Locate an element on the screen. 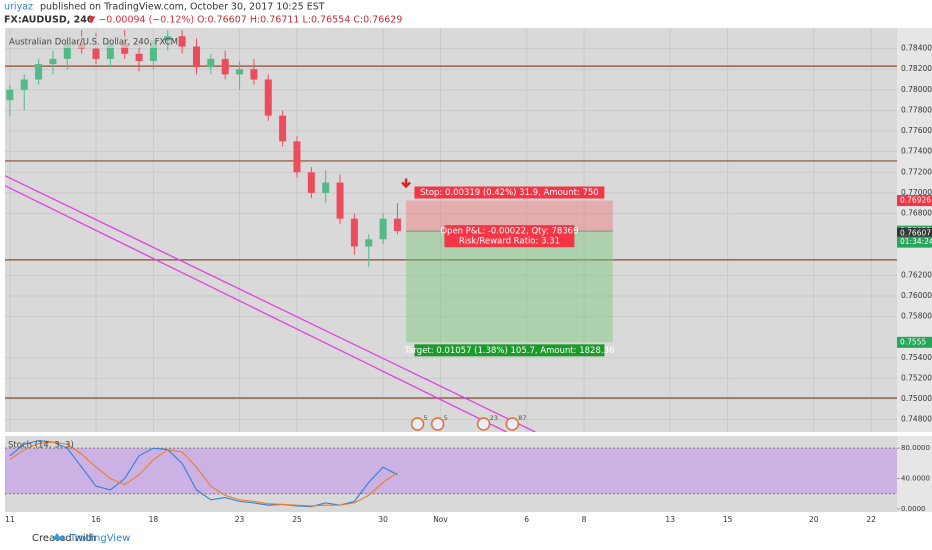 The image size is (932, 550). x-tick-label: 11 is located at coordinates (10, 519).